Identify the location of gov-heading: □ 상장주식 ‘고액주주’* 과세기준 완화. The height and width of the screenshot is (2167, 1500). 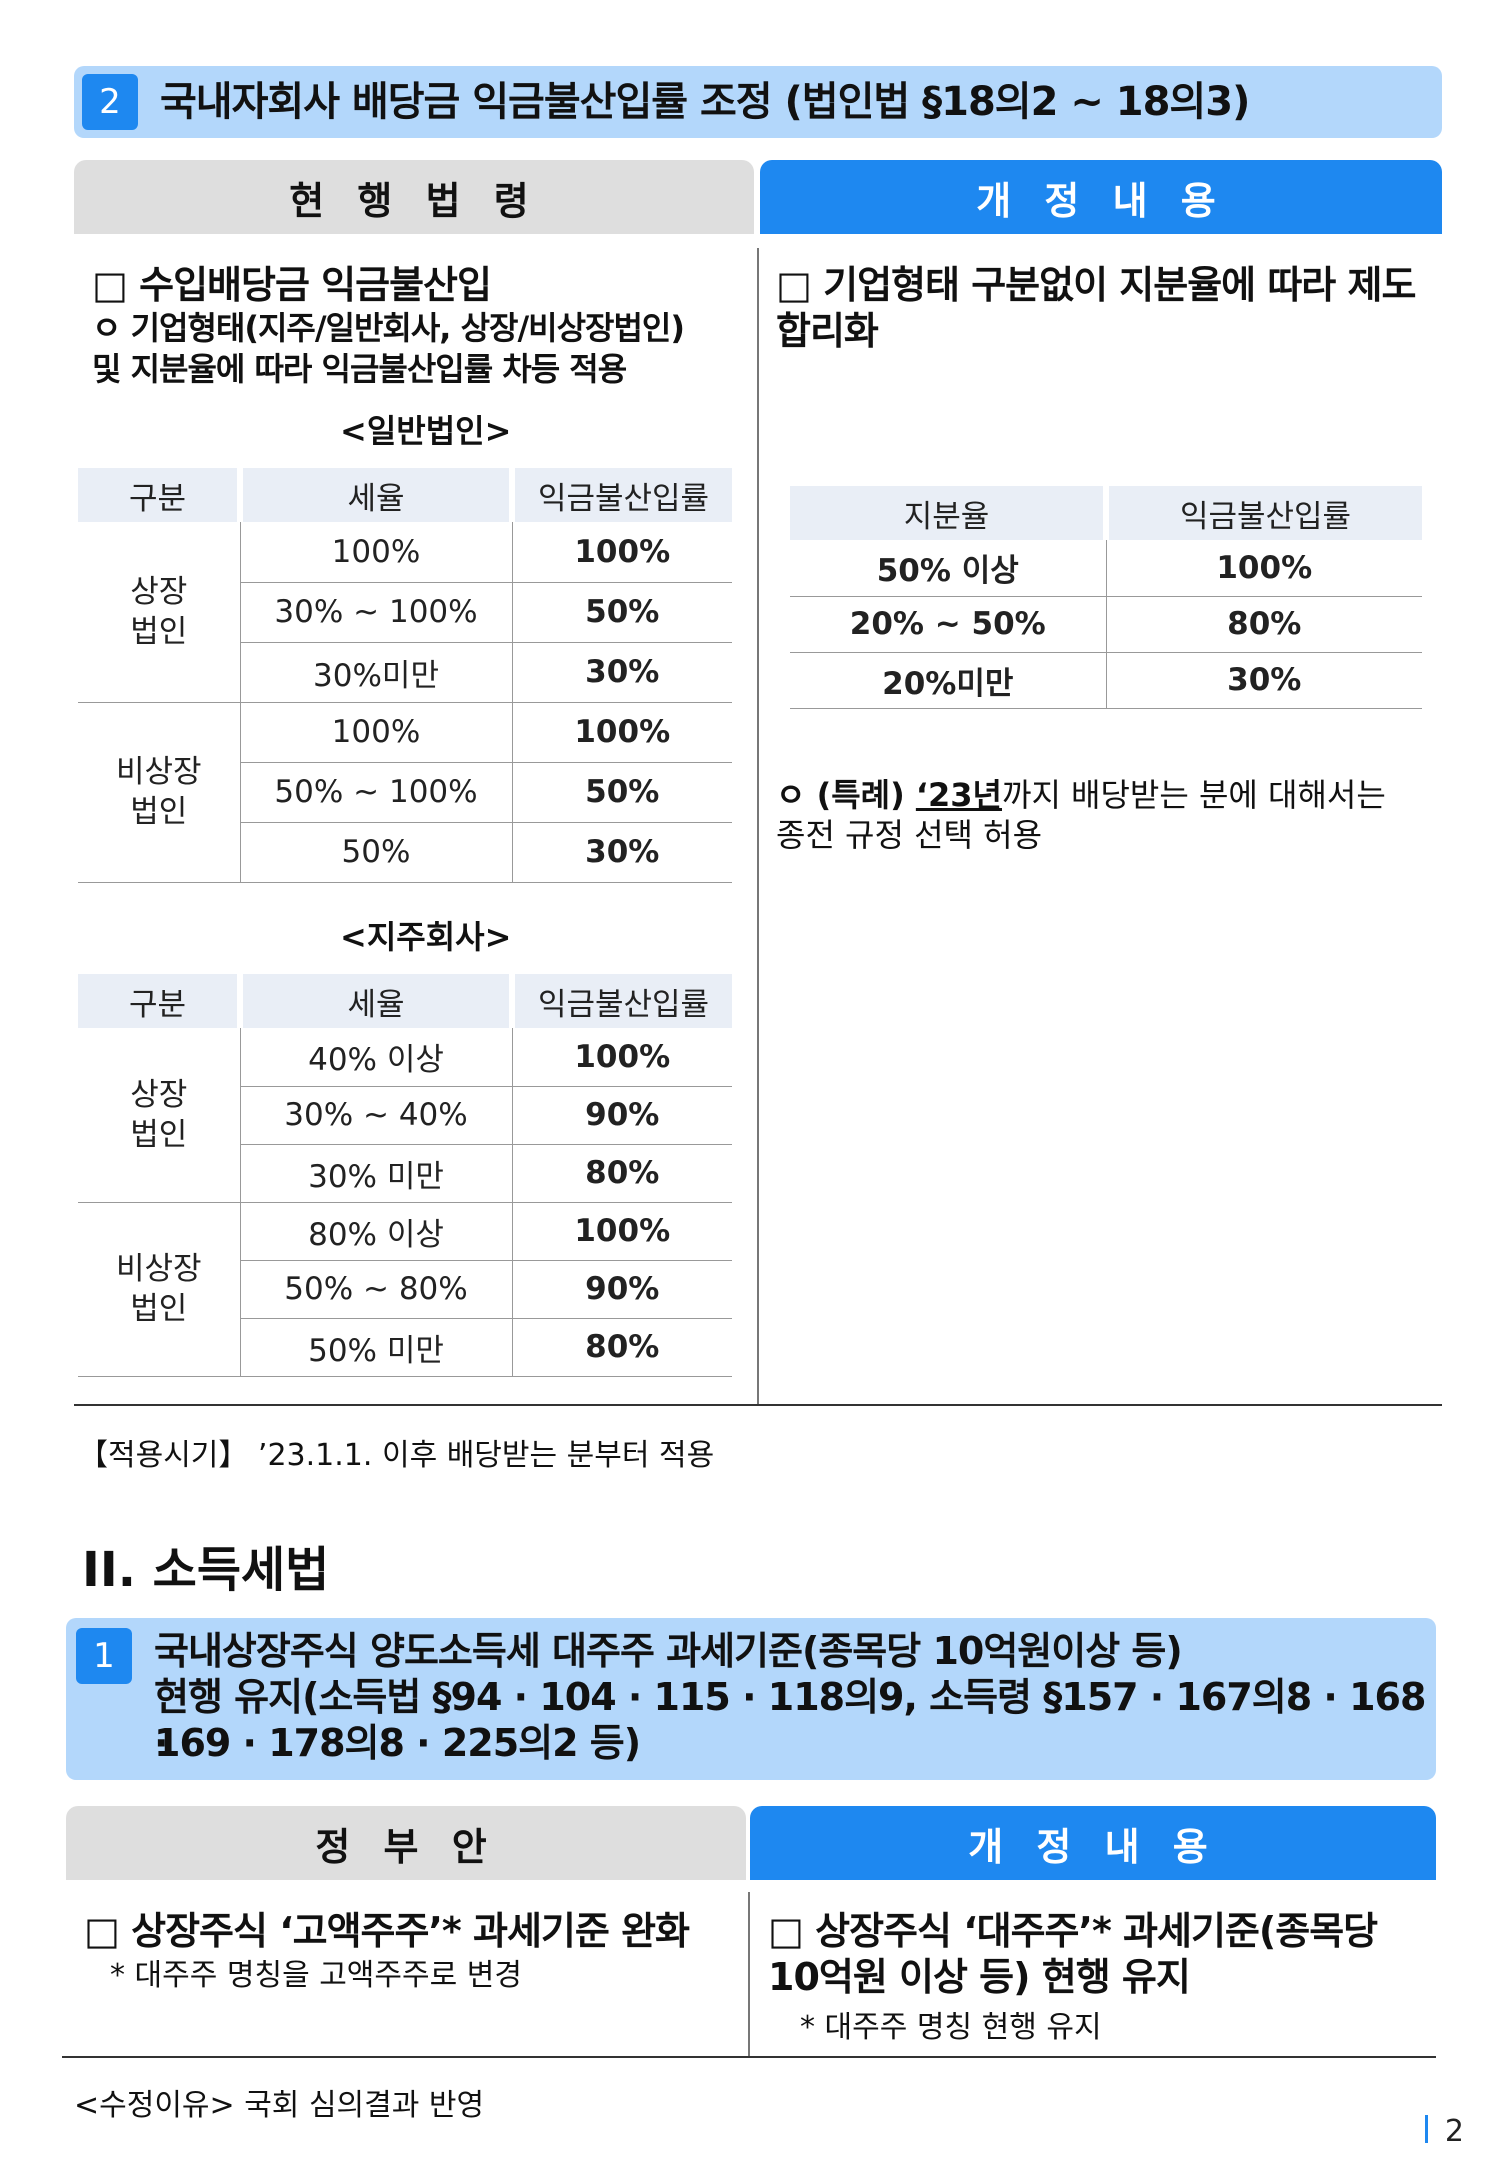
(387, 1931).